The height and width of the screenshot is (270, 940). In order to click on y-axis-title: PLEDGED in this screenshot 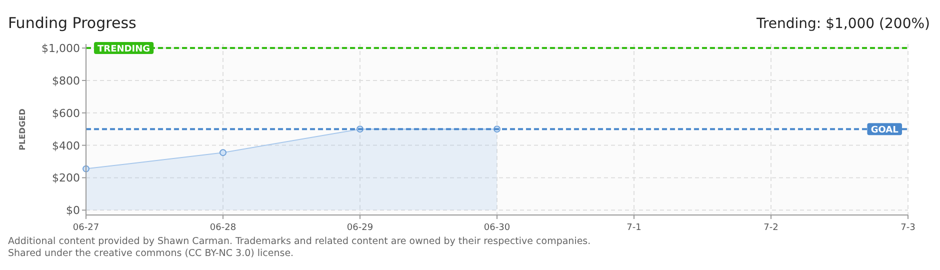, I will do `click(22, 129)`.